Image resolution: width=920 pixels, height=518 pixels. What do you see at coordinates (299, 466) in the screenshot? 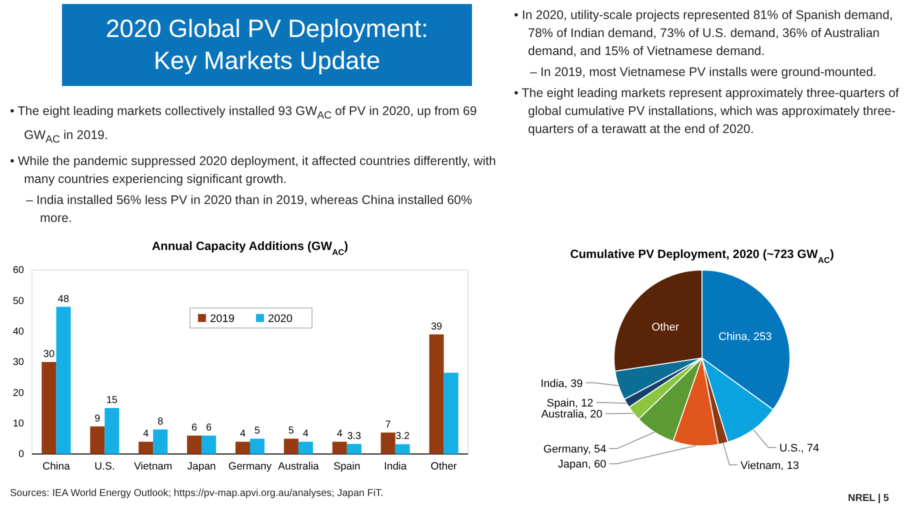
I see `x-tick-label: Australia` at bounding box center [299, 466].